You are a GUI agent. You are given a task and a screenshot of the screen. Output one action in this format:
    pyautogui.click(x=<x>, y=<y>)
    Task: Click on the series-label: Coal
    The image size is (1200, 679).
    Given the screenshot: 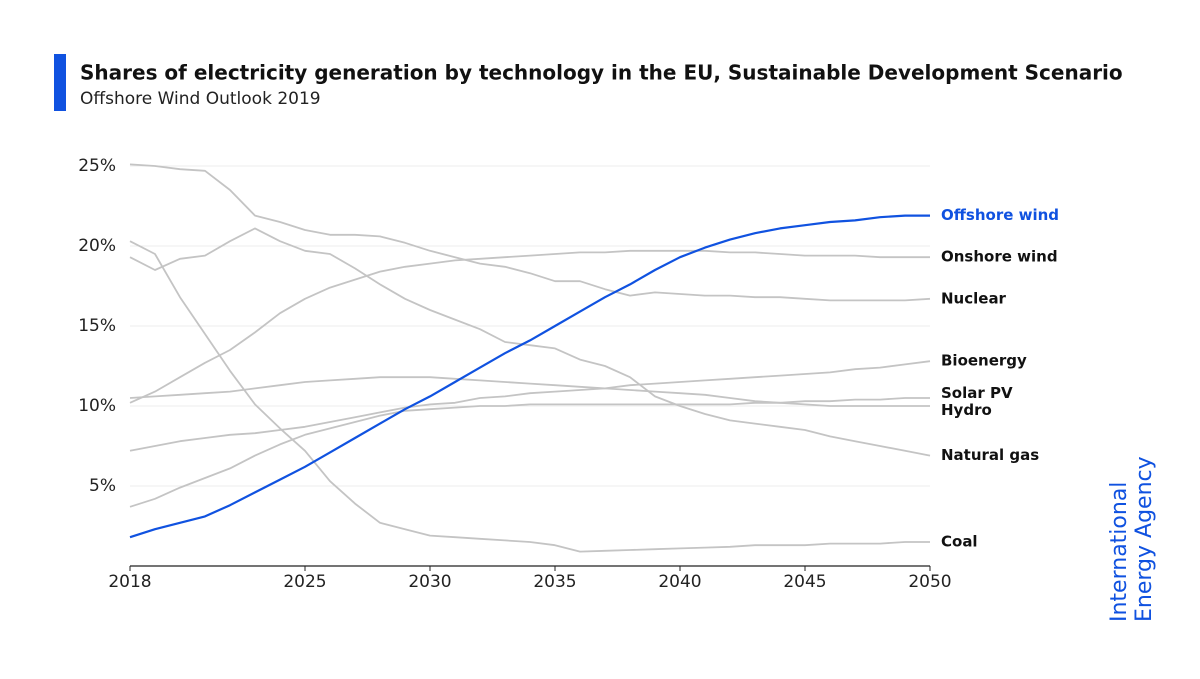 What is the action you would take?
    pyautogui.click(x=959, y=542)
    